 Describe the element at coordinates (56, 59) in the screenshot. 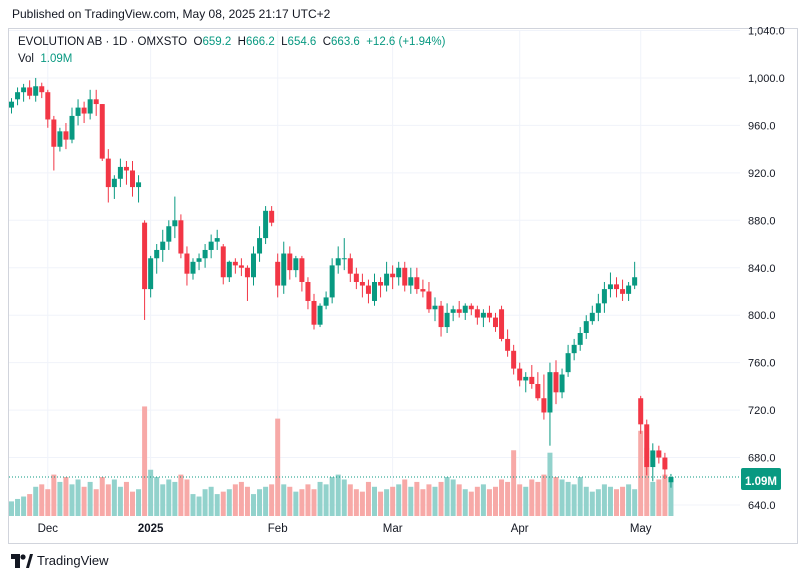

I see `volume-value: 1.09M` at that location.